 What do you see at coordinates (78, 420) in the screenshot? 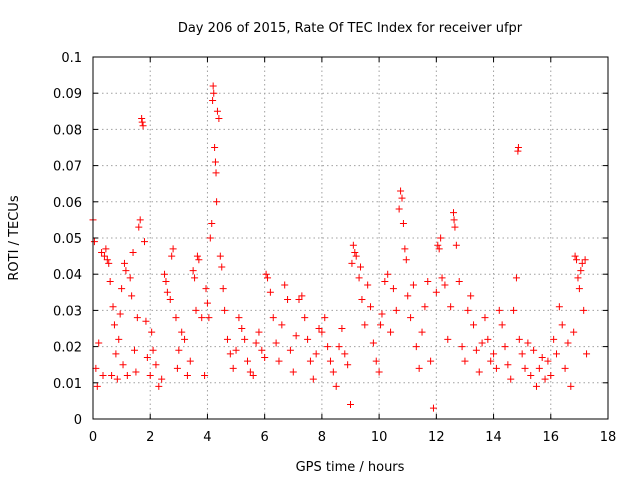
I see `y-tick-label: 0` at bounding box center [78, 420].